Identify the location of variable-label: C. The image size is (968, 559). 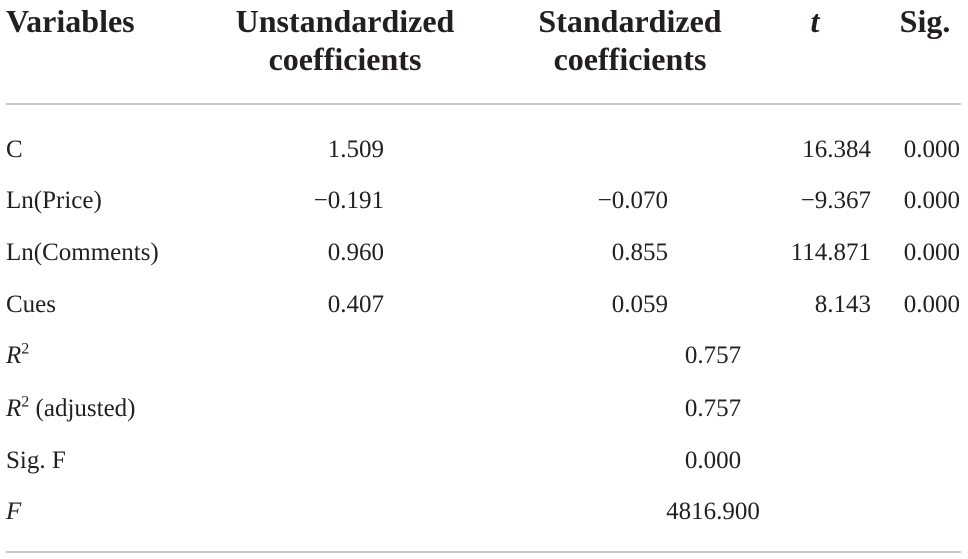
(14, 149).